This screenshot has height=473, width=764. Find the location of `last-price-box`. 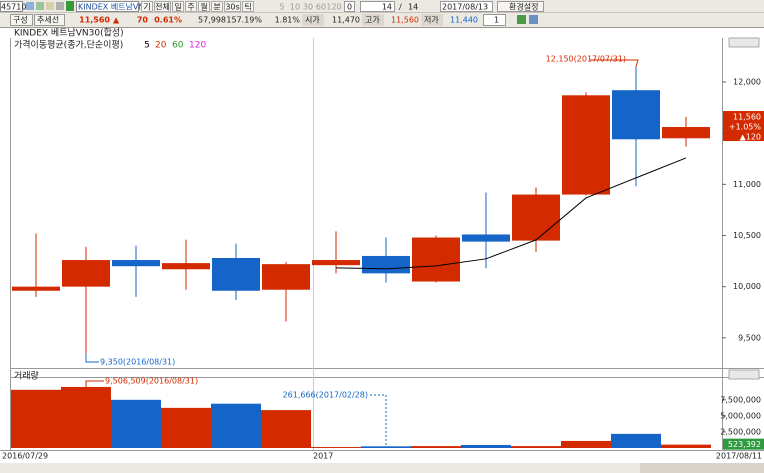

last-price-box is located at coordinates (743, 126).